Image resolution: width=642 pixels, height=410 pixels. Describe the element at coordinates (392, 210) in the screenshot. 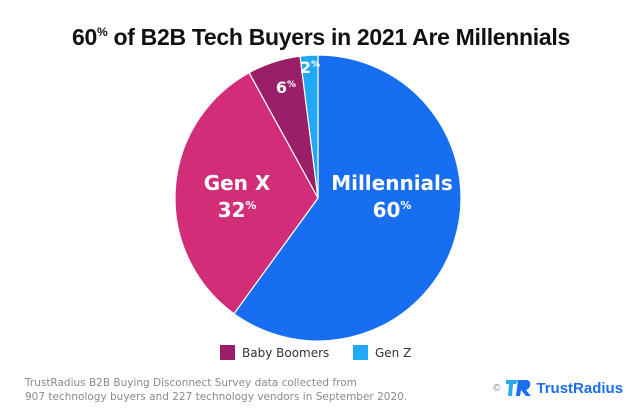

I see `slice-value-millennials: 60%` at that location.